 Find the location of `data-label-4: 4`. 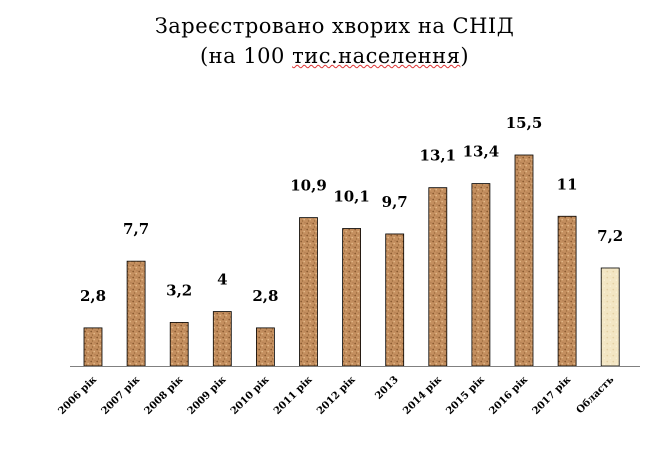

data-label-4: 4 is located at coordinates (222, 280).